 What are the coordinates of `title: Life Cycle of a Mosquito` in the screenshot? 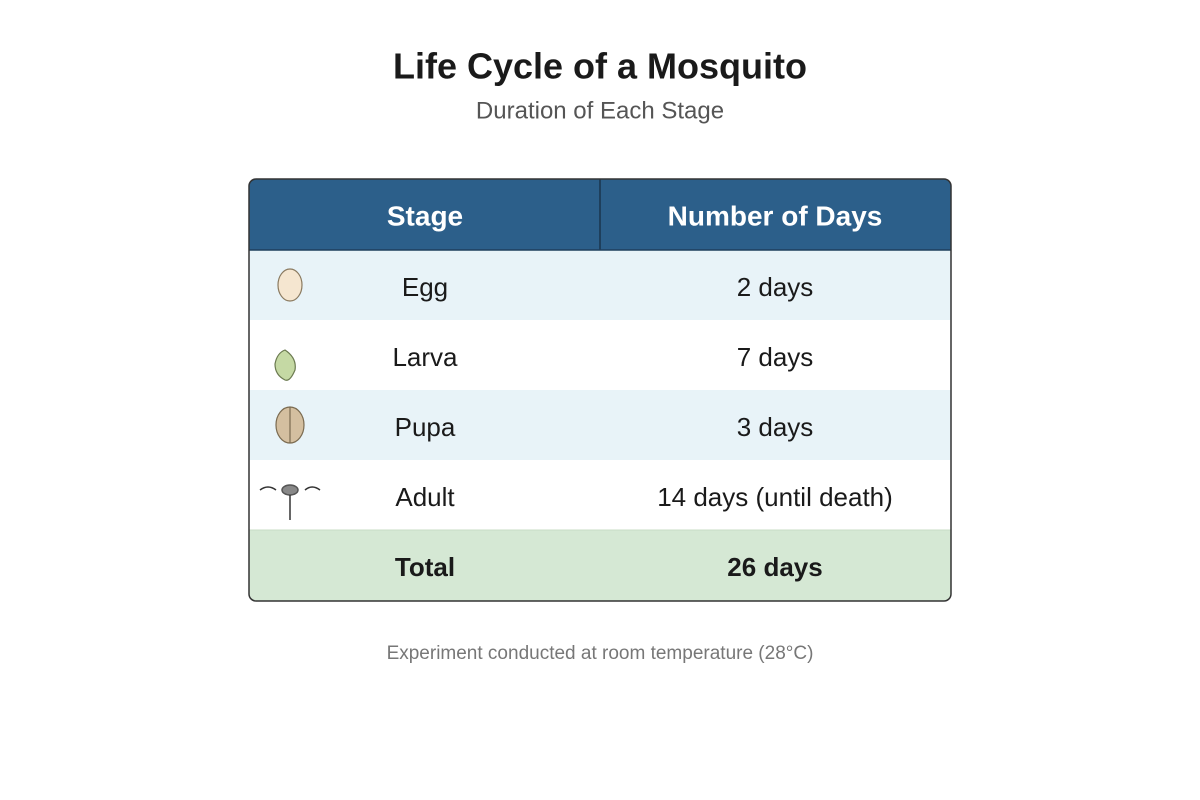 It's located at (600, 66).